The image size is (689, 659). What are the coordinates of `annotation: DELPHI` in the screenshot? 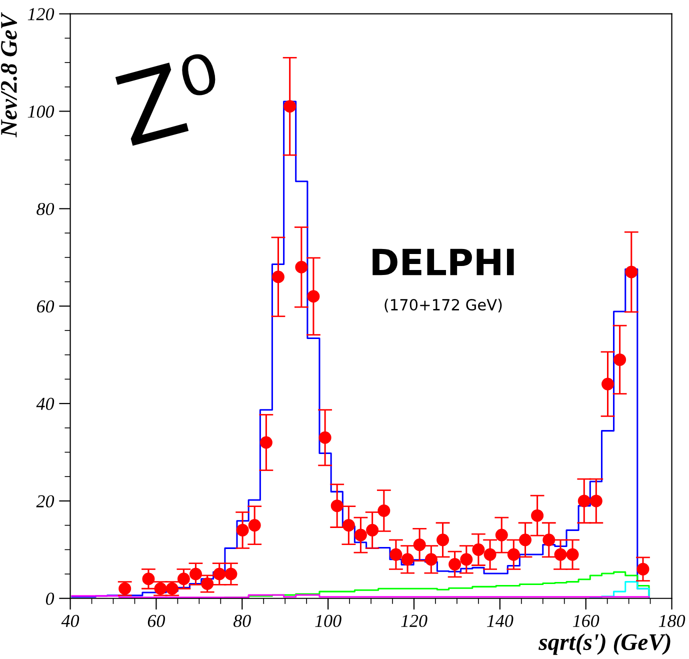 It's located at (443, 262).